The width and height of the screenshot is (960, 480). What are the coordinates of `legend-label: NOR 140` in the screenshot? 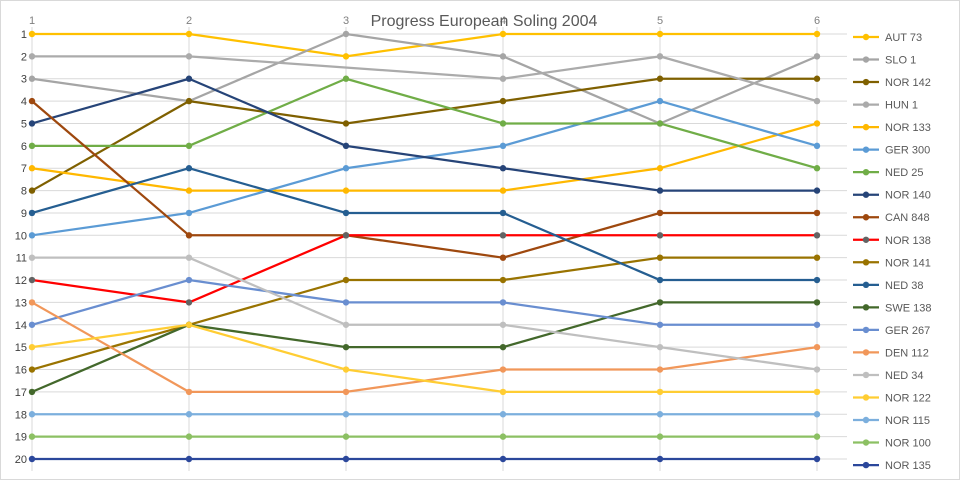 It's located at (908, 196).